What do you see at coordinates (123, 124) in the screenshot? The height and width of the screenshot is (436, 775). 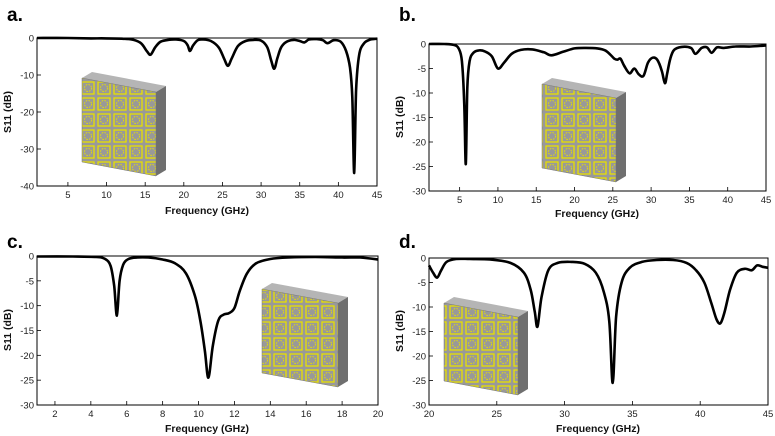 I see `inset-unit-cell-a` at bounding box center [123, 124].